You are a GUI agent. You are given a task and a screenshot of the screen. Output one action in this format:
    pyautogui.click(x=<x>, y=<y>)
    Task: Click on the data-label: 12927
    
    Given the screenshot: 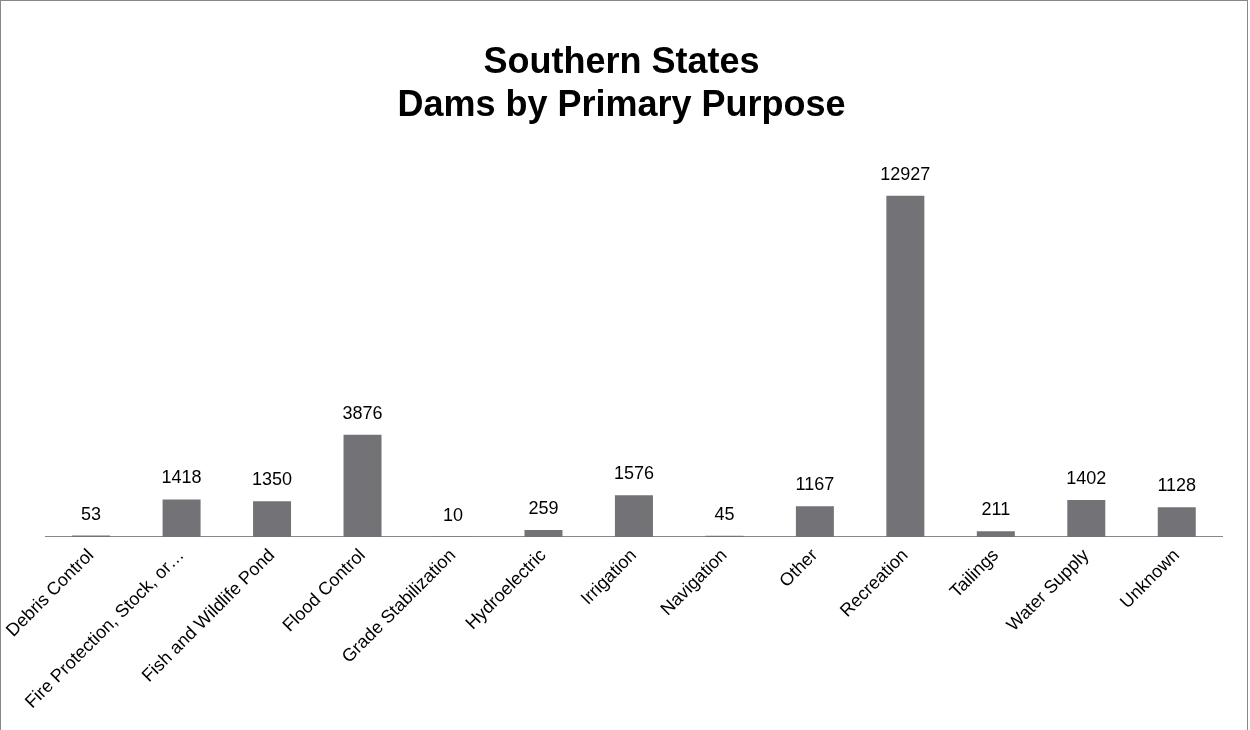 What is the action you would take?
    pyautogui.click(x=905, y=173)
    